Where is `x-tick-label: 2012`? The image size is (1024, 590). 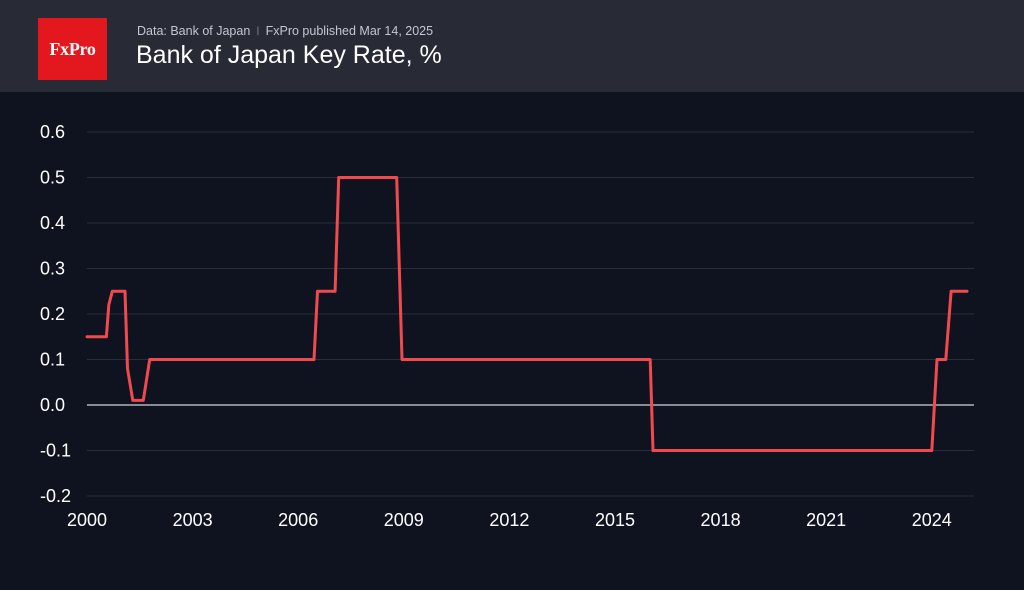 x-tick-label: 2012 is located at coordinates (509, 520).